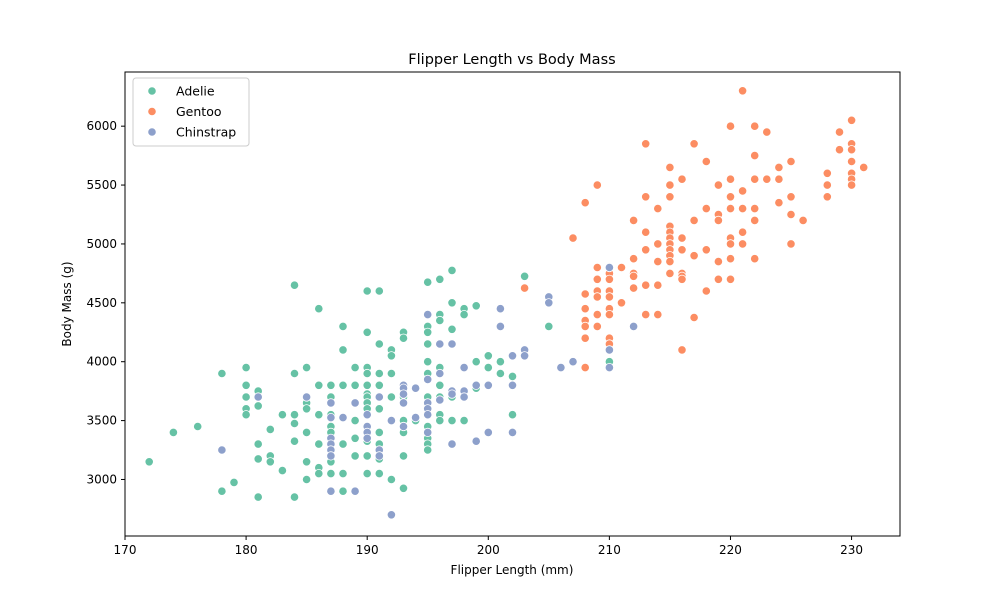  Describe the element at coordinates (851, 550) in the screenshot. I see `x-tick-label: 230` at that location.